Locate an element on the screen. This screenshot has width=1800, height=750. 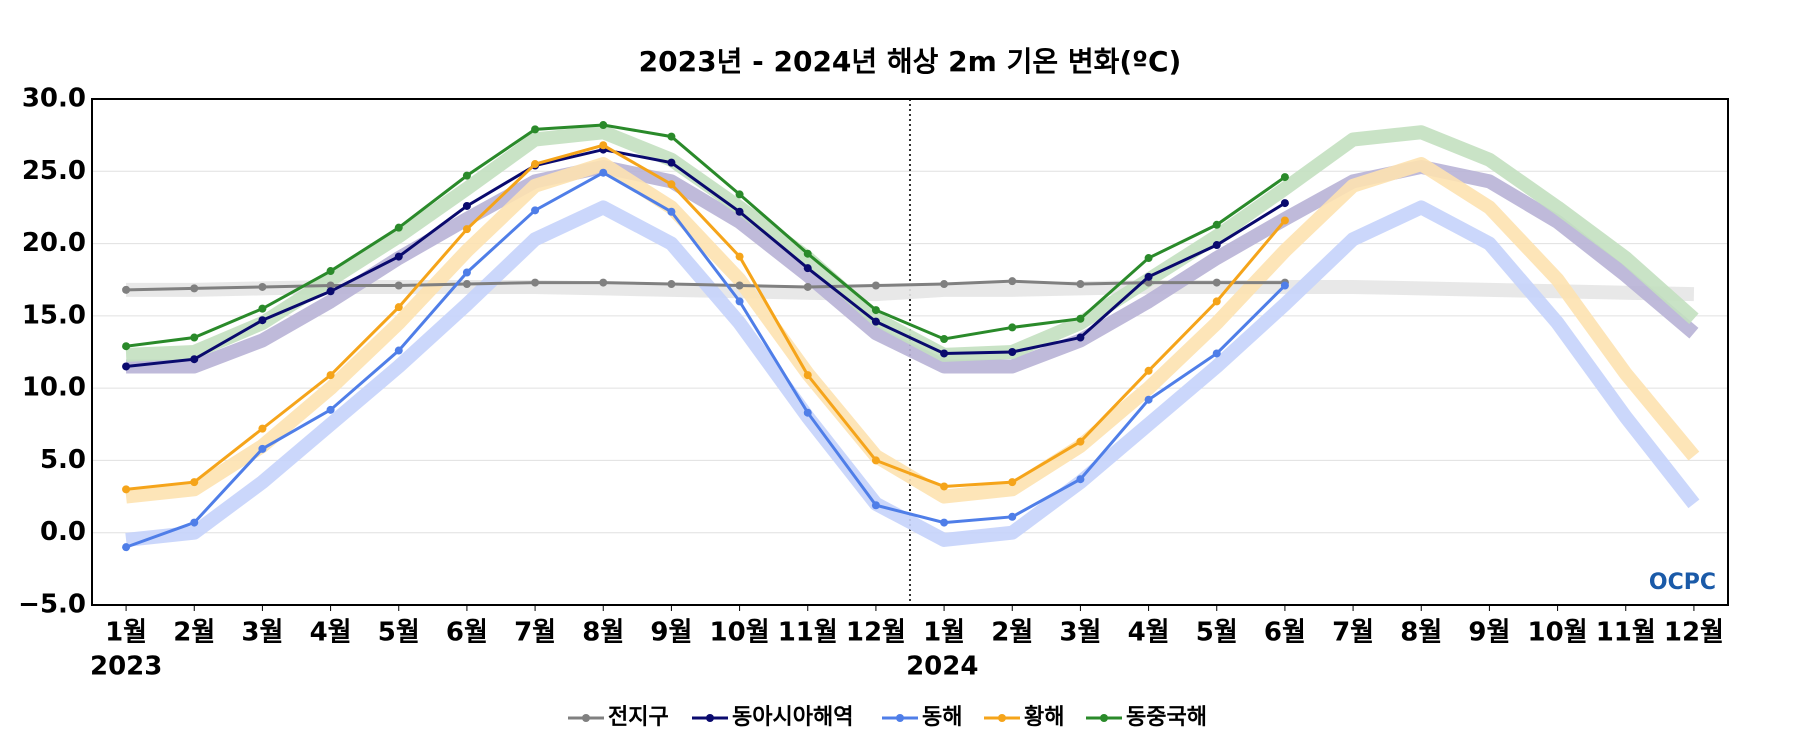
x-tick-label: 9월 is located at coordinates (1489, 633).